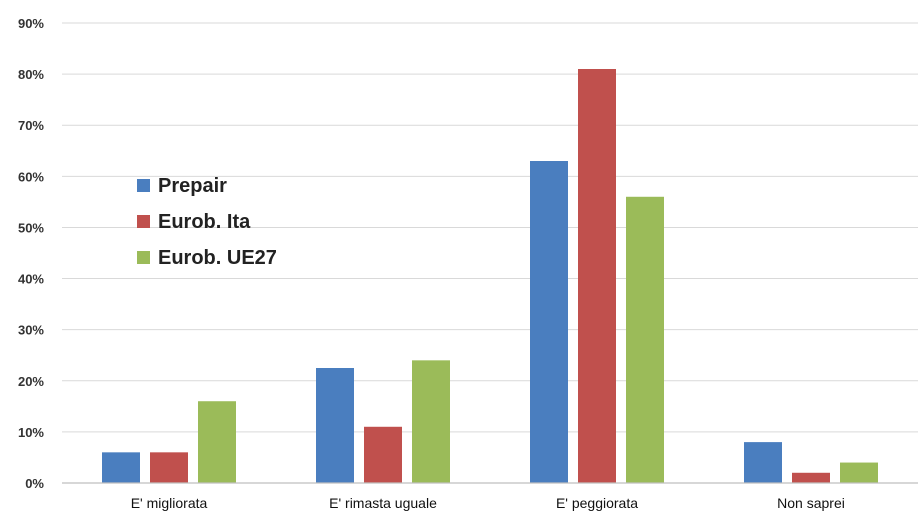 The width and height of the screenshot is (923, 515). What do you see at coordinates (31, 227) in the screenshot?
I see `y-tick-label: 50%` at bounding box center [31, 227].